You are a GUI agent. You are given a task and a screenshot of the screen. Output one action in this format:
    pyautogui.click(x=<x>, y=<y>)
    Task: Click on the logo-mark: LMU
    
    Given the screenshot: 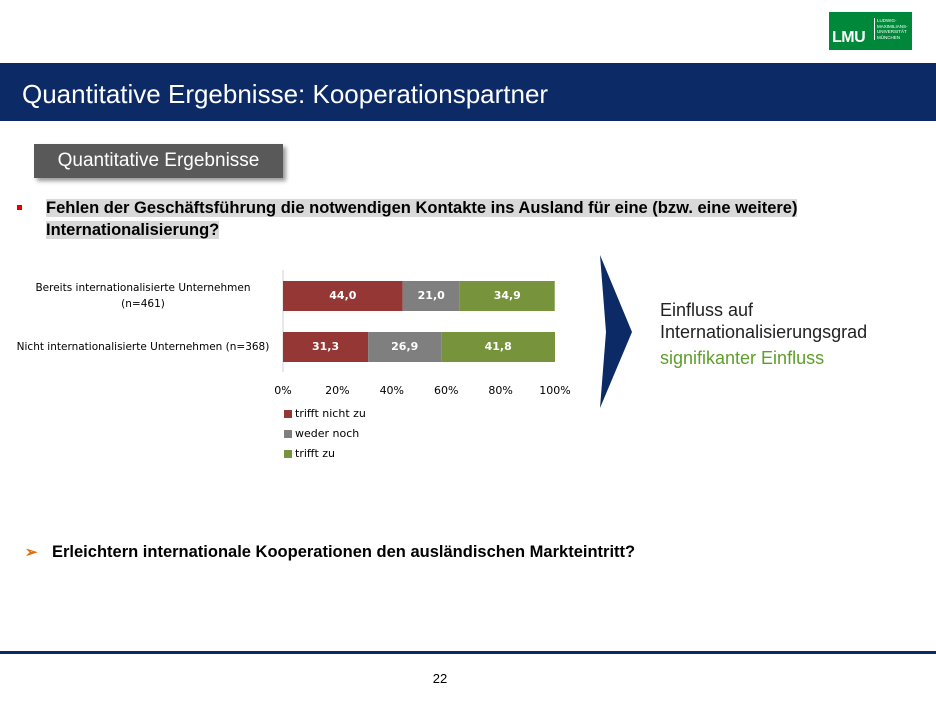 What is the action you would take?
    pyautogui.click(x=849, y=37)
    